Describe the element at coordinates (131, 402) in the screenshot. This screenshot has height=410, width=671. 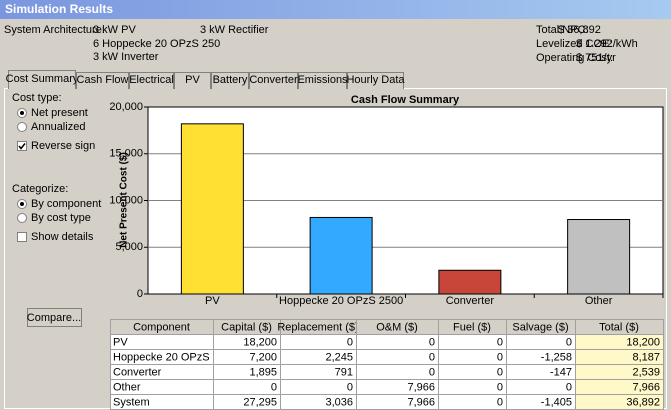
I see `table-cell-text: System` at that location.